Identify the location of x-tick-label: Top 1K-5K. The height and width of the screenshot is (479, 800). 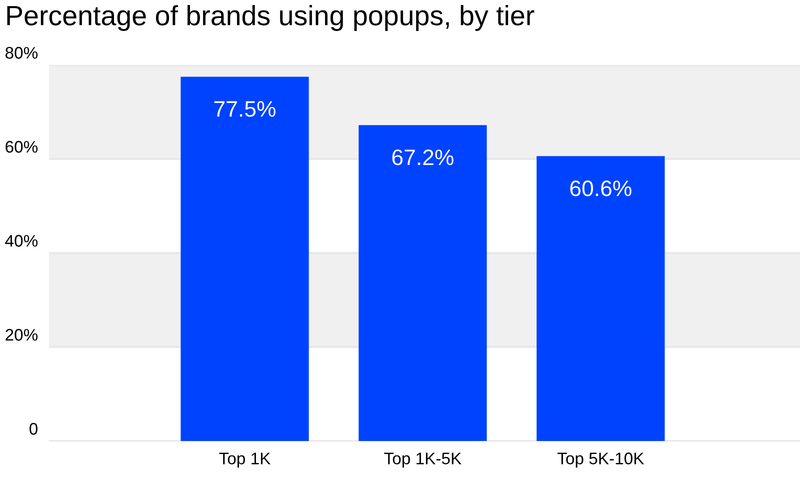
(423, 460).